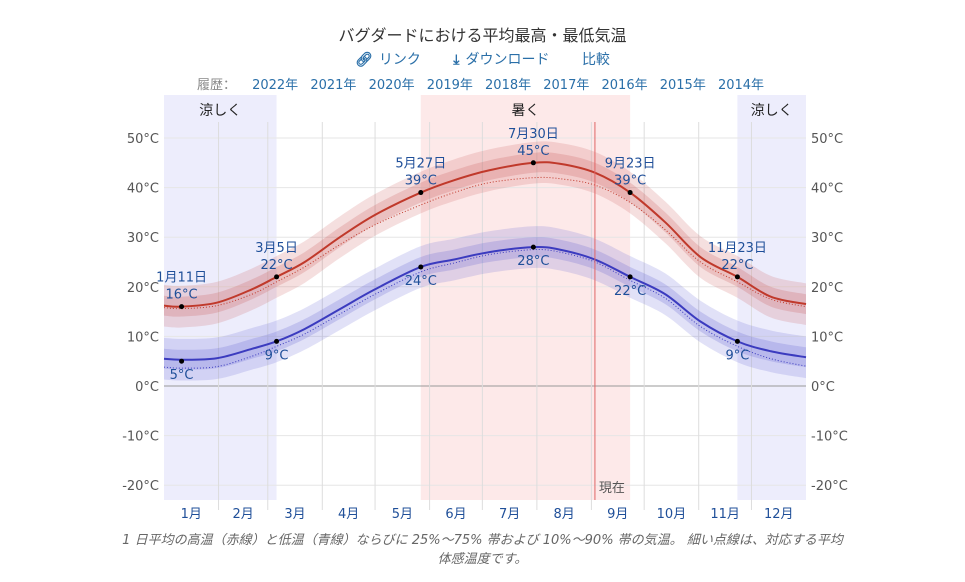 The height and width of the screenshot is (582, 965). Describe the element at coordinates (533, 261) in the screenshot. I see `annotation-value: 28°C` at that location.